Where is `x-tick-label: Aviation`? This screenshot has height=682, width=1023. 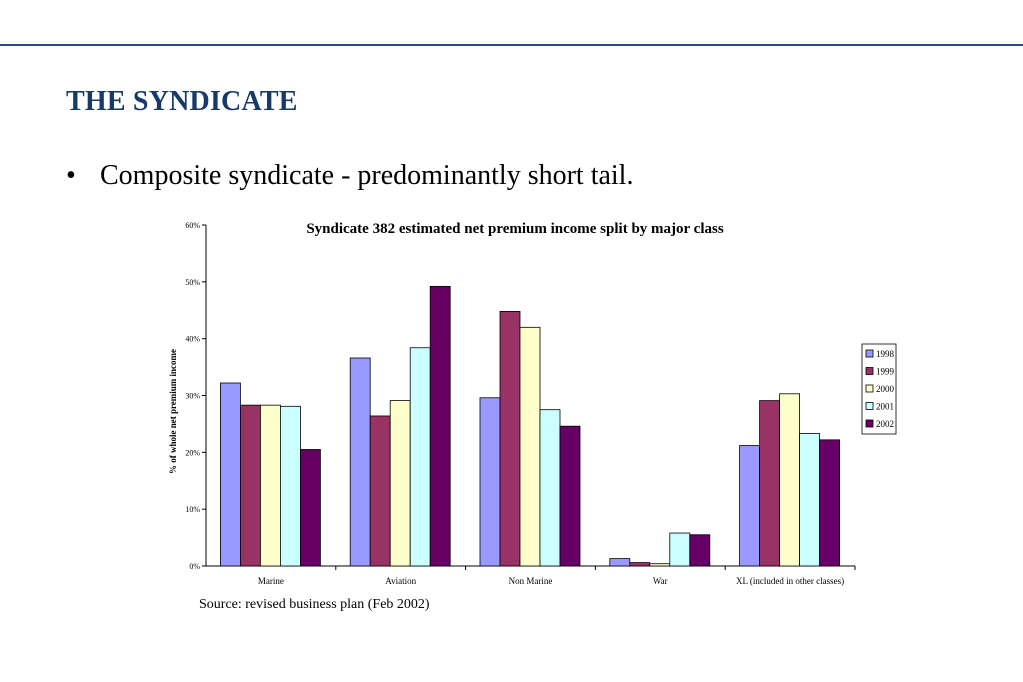
x-tick-label: Aviation is located at coordinates (400, 581).